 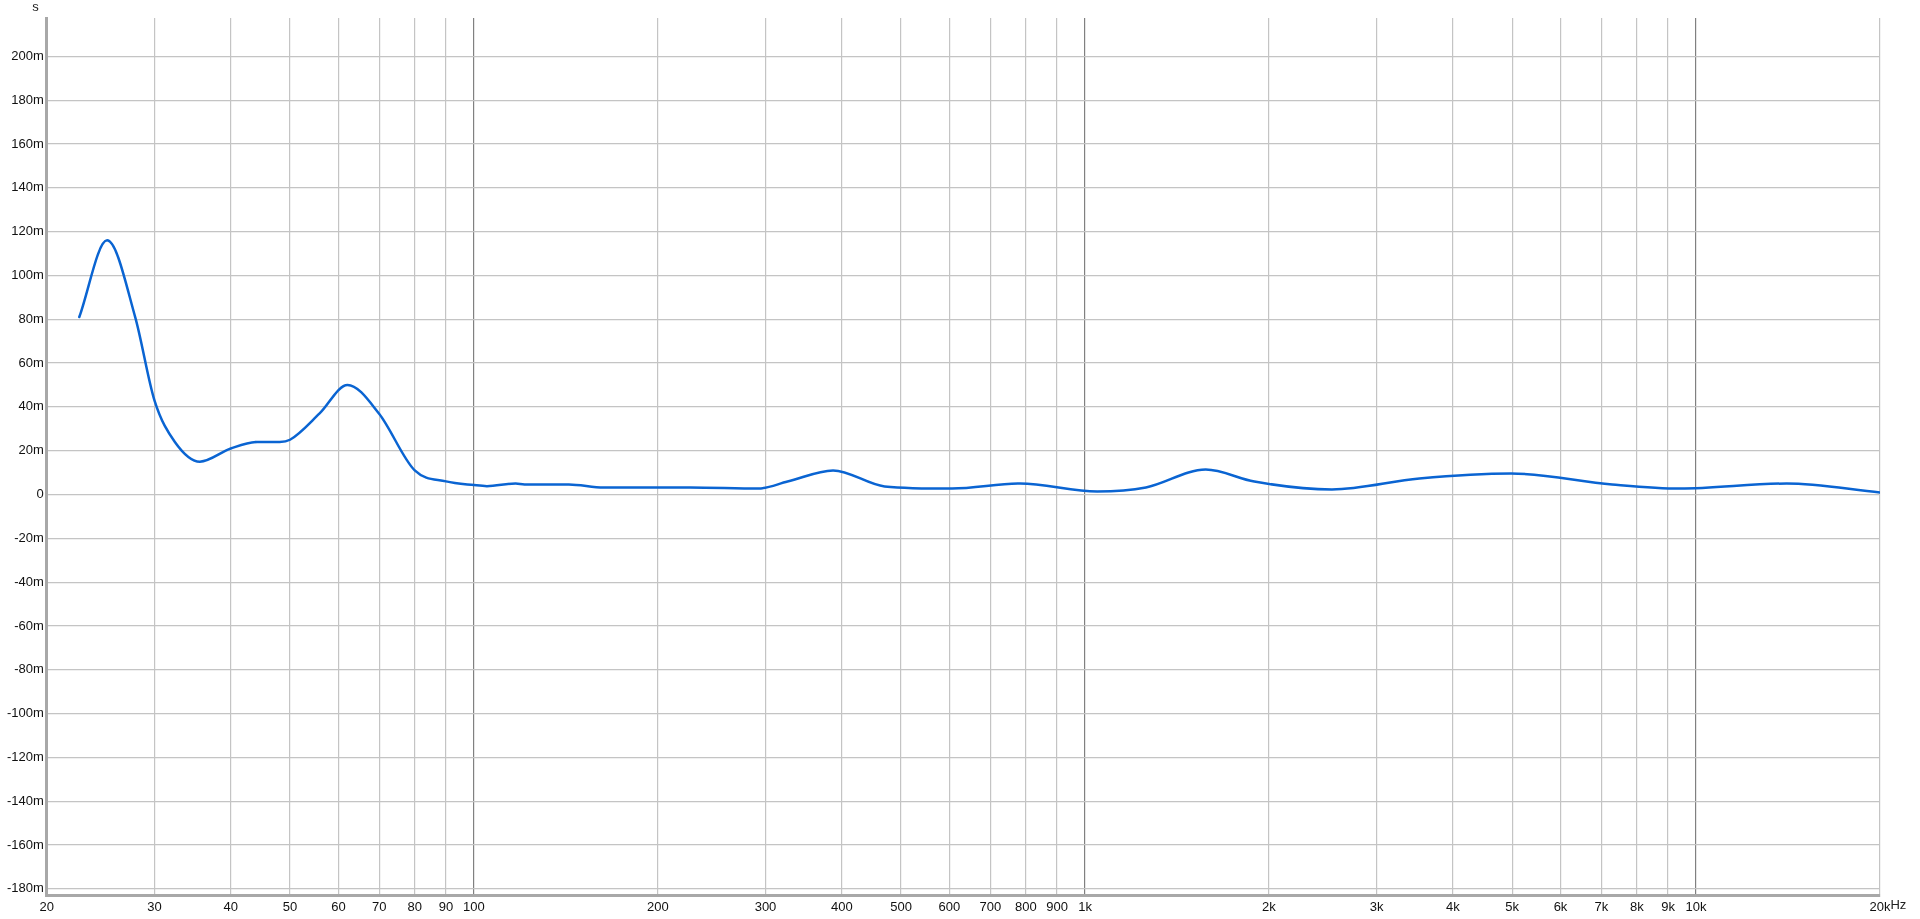 What do you see at coordinates (31, 450) in the screenshot?
I see `y-tick-label: 20m` at bounding box center [31, 450].